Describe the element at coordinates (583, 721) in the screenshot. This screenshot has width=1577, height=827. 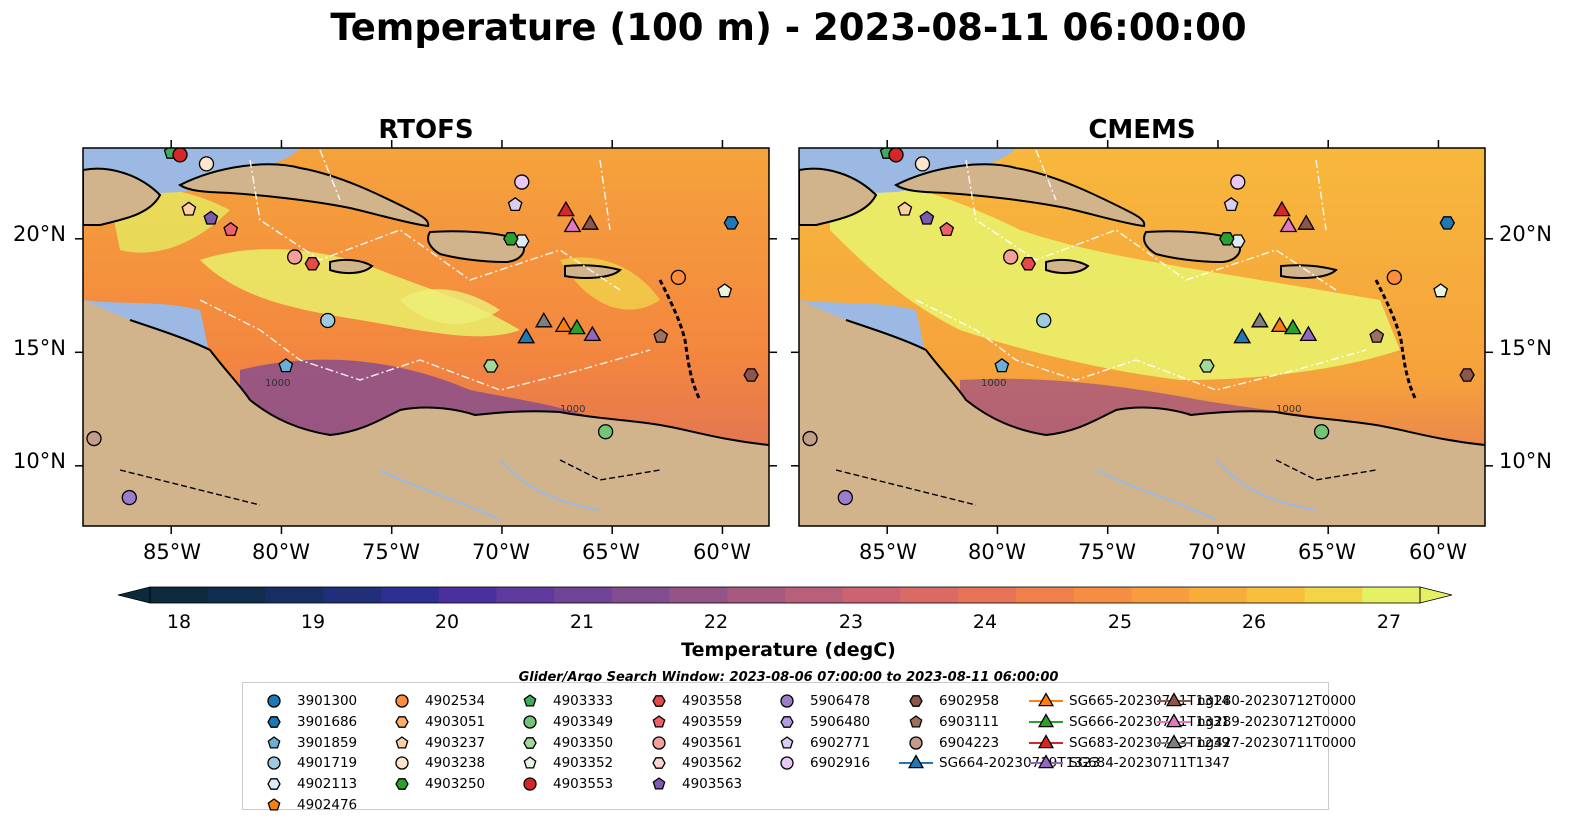
I see `legend-label: 4903349` at that location.